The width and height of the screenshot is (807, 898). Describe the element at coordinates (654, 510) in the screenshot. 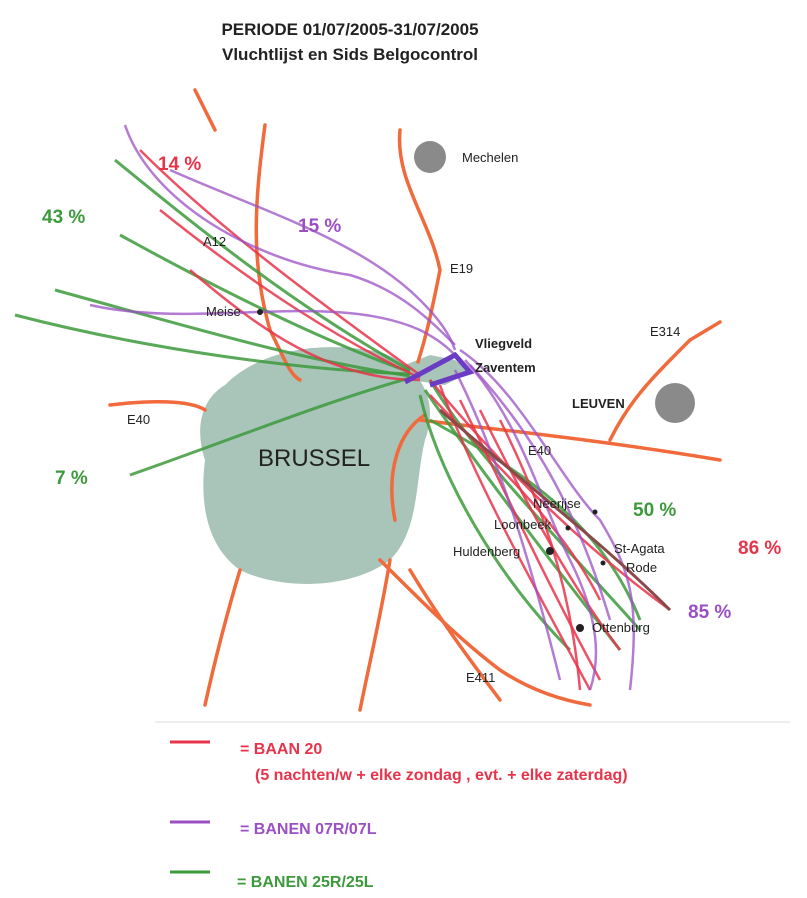

I see `percentage: 50 %` at that location.